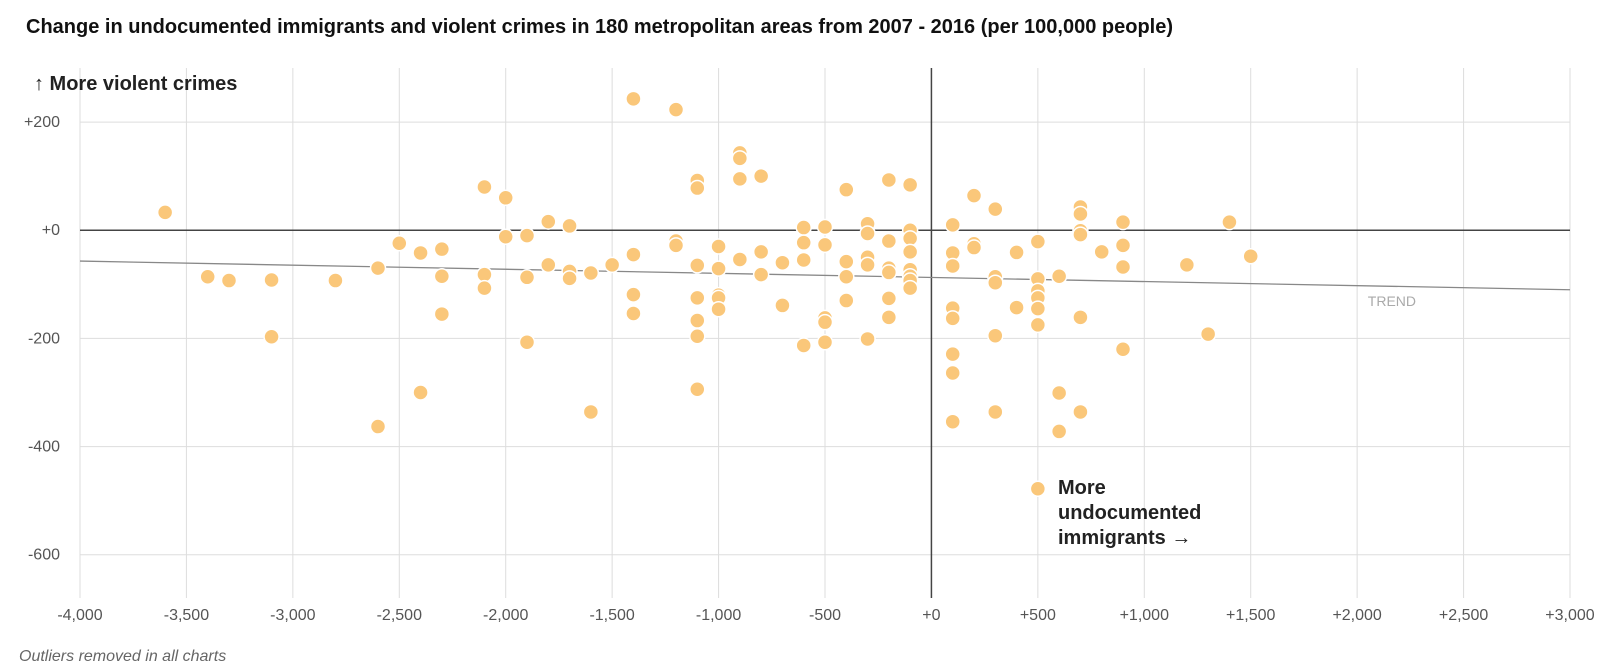 The image size is (1600, 672). I want to click on x-axis-annotation: More undocumented immigrants →, so click(1115, 513).